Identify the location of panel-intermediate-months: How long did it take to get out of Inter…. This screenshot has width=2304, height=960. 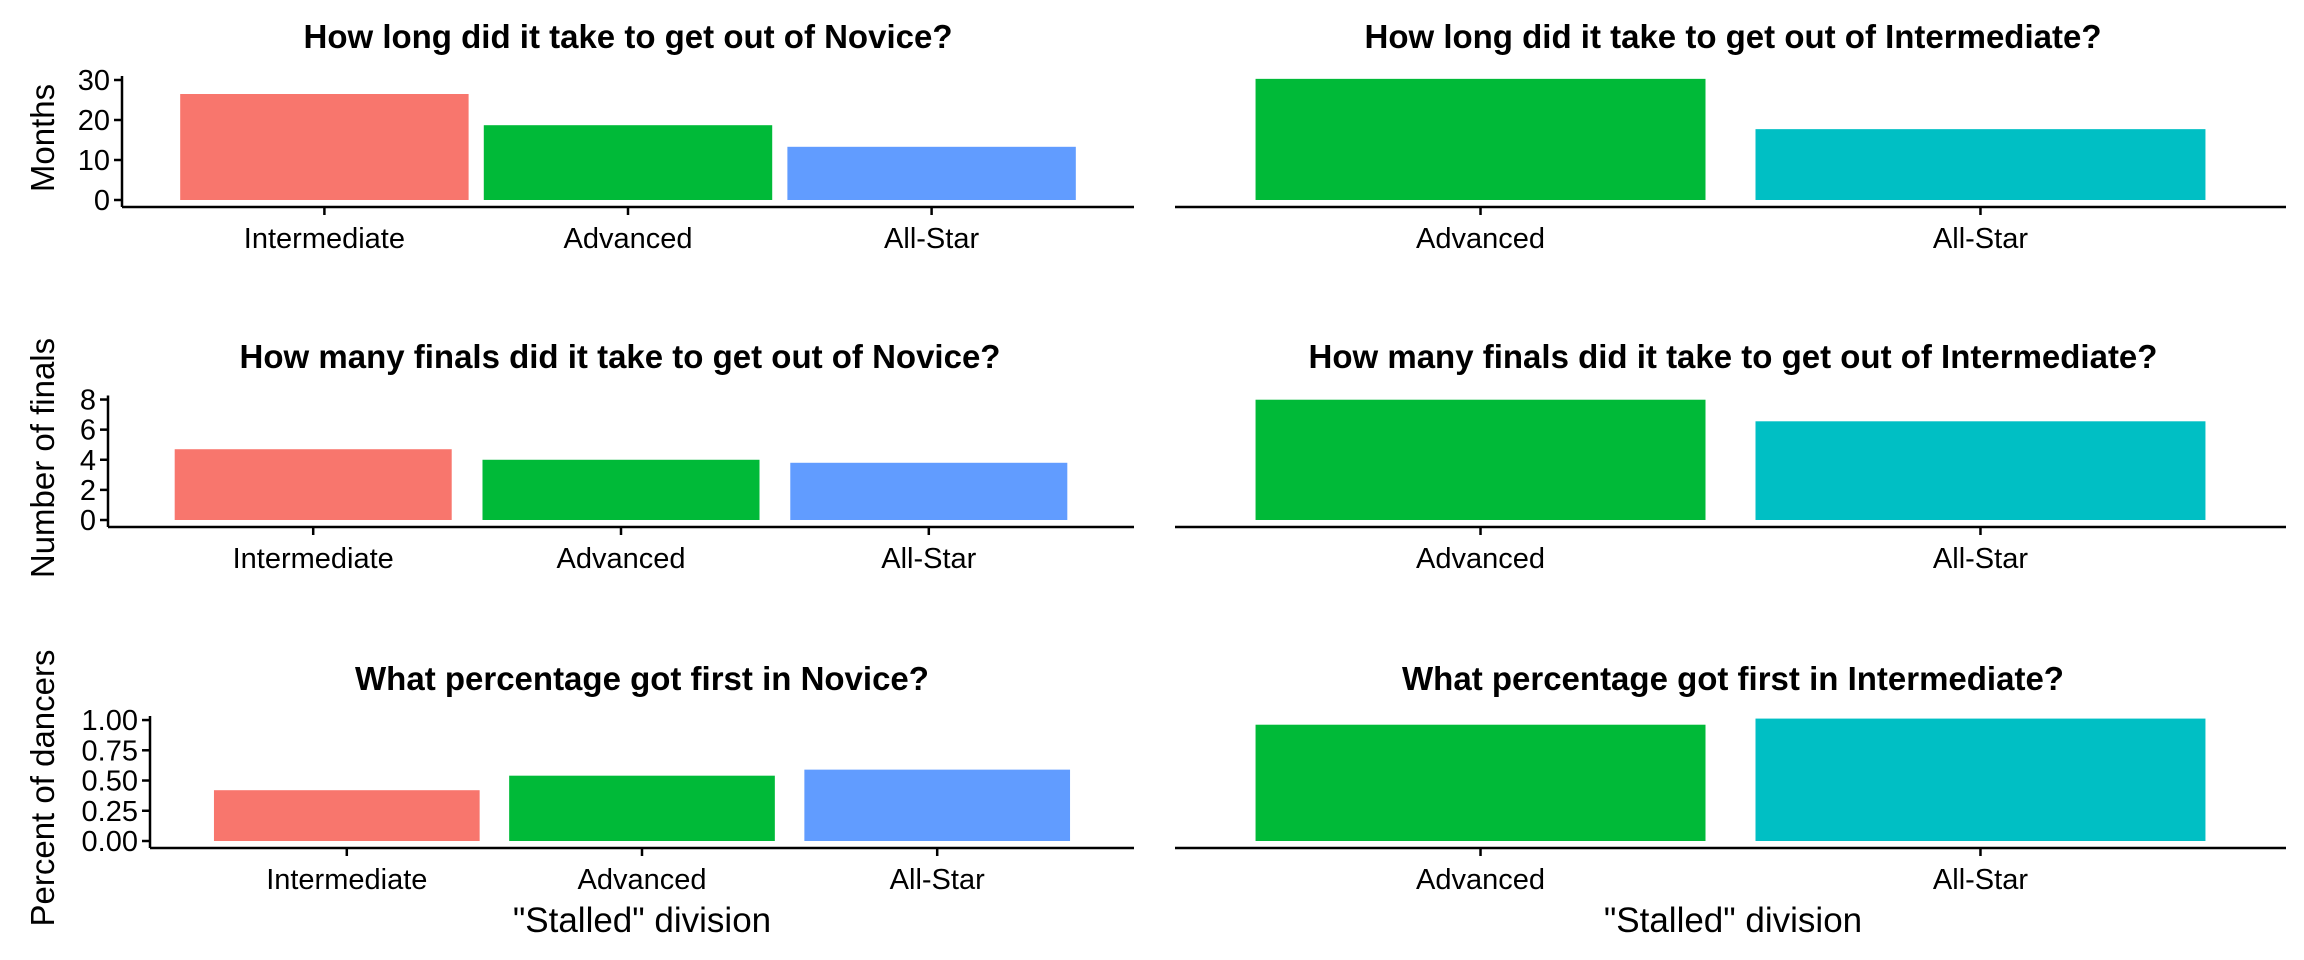
(1730, 136).